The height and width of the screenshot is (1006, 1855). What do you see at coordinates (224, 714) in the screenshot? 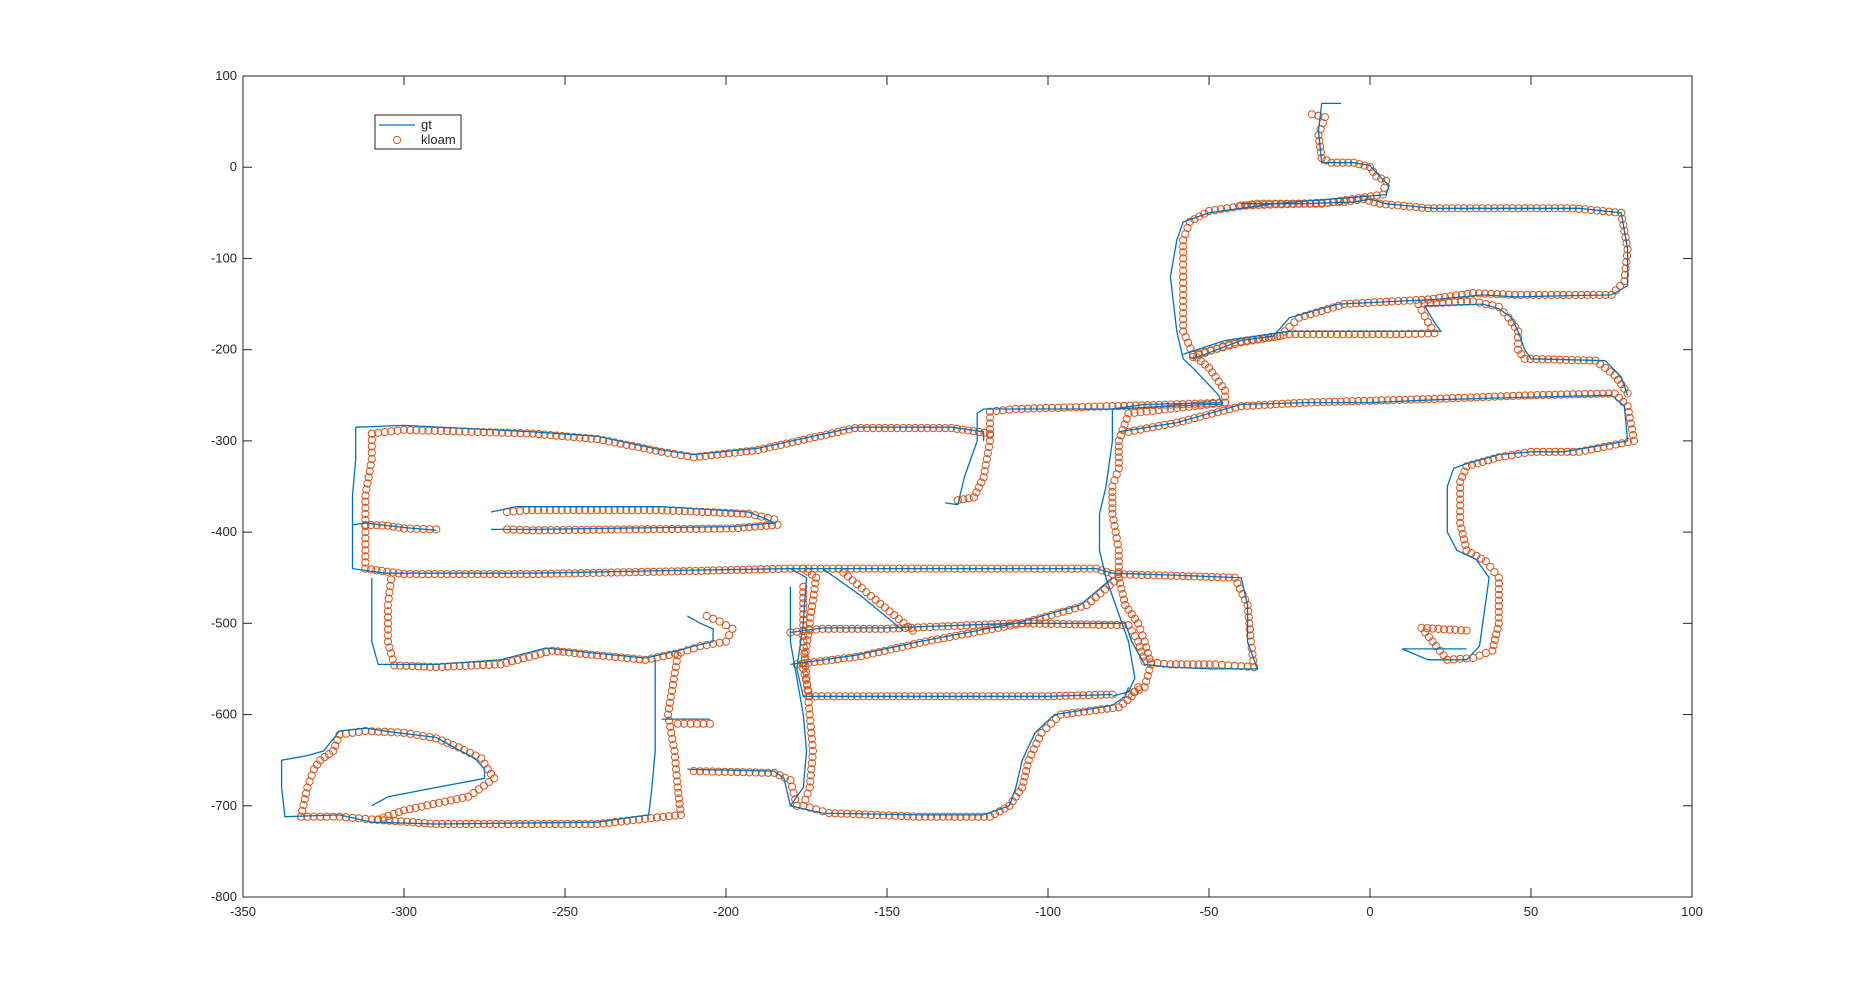
I see `y-tick-label: -600` at bounding box center [224, 714].